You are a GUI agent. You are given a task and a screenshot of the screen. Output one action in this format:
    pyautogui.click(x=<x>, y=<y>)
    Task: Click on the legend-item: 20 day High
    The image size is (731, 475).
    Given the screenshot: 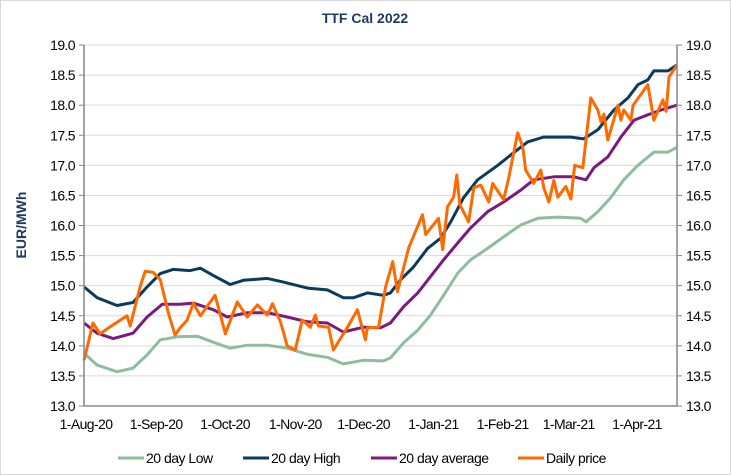 What is the action you would take?
    pyautogui.click(x=292, y=458)
    